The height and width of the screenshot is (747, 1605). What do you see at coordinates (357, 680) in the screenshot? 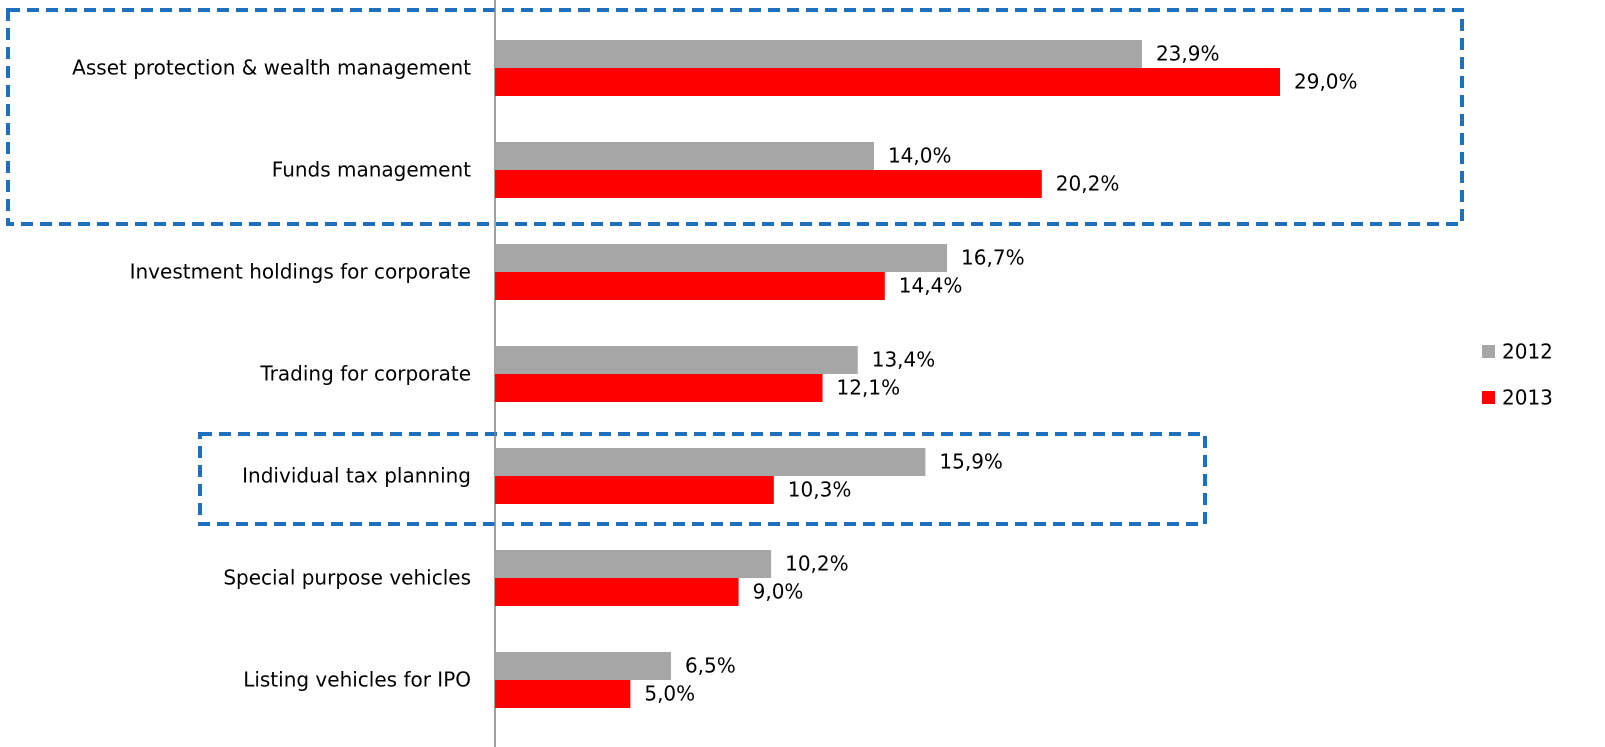
I see `category-label: Listing vehicles for IPO` at bounding box center [357, 680].